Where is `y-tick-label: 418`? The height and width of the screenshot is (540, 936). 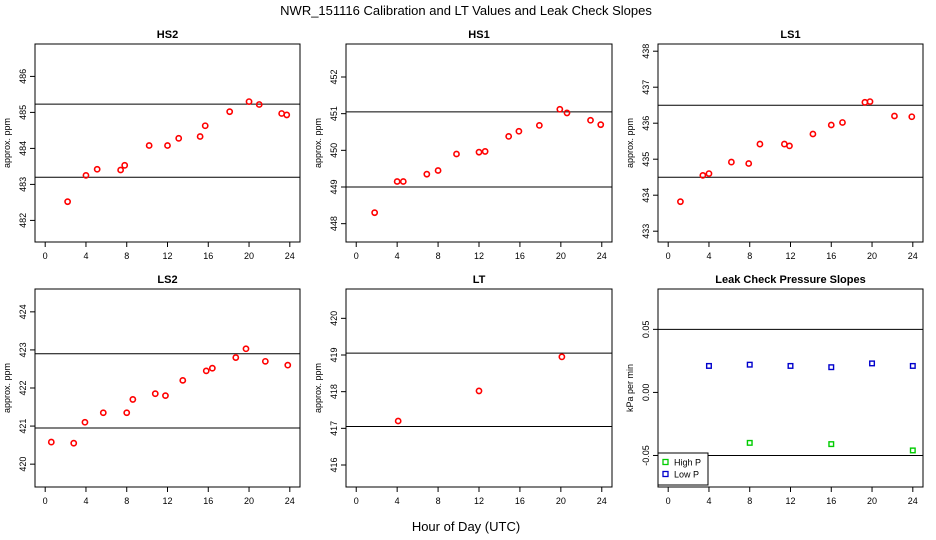 y-tick-label: 418 is located at coordinates (334, 391).